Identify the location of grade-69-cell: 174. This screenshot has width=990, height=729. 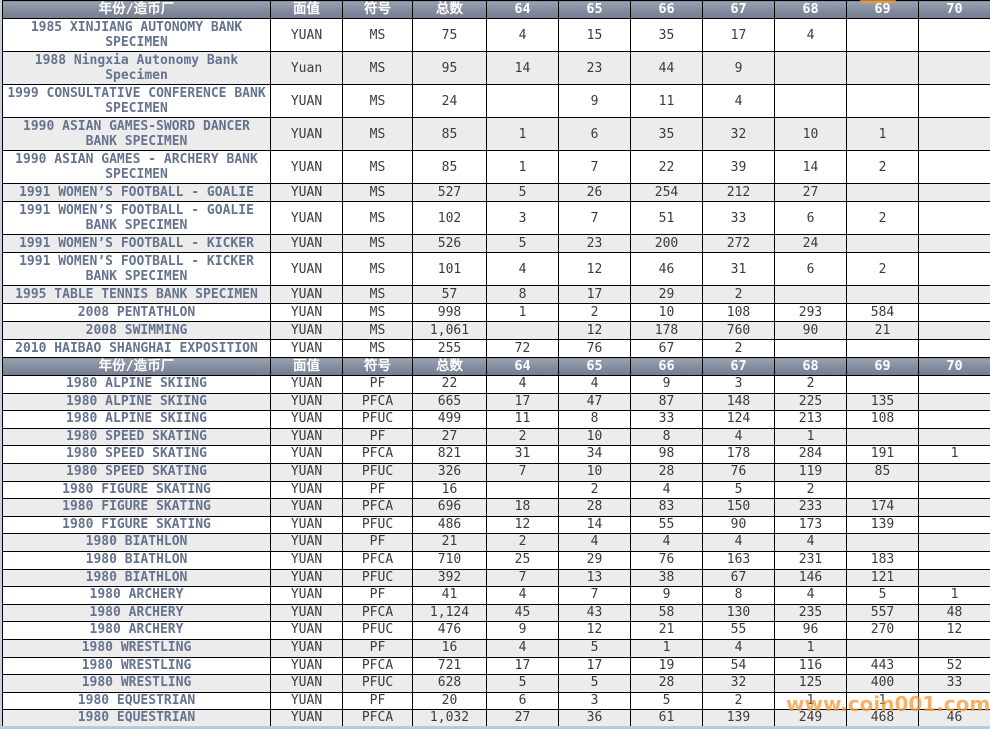
(882, 507).